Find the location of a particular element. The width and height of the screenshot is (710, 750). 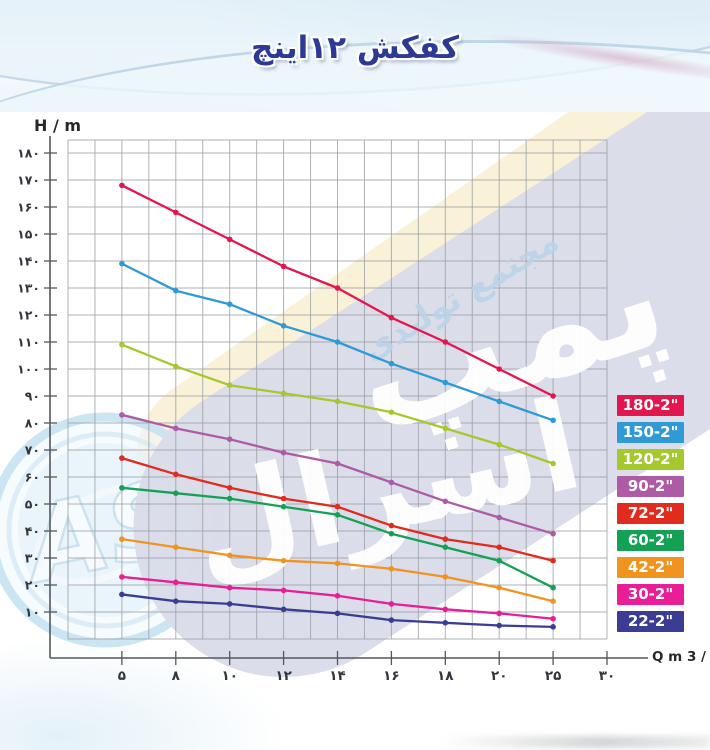

x-tick-label: ۸ is located at coordinates (176, 676).